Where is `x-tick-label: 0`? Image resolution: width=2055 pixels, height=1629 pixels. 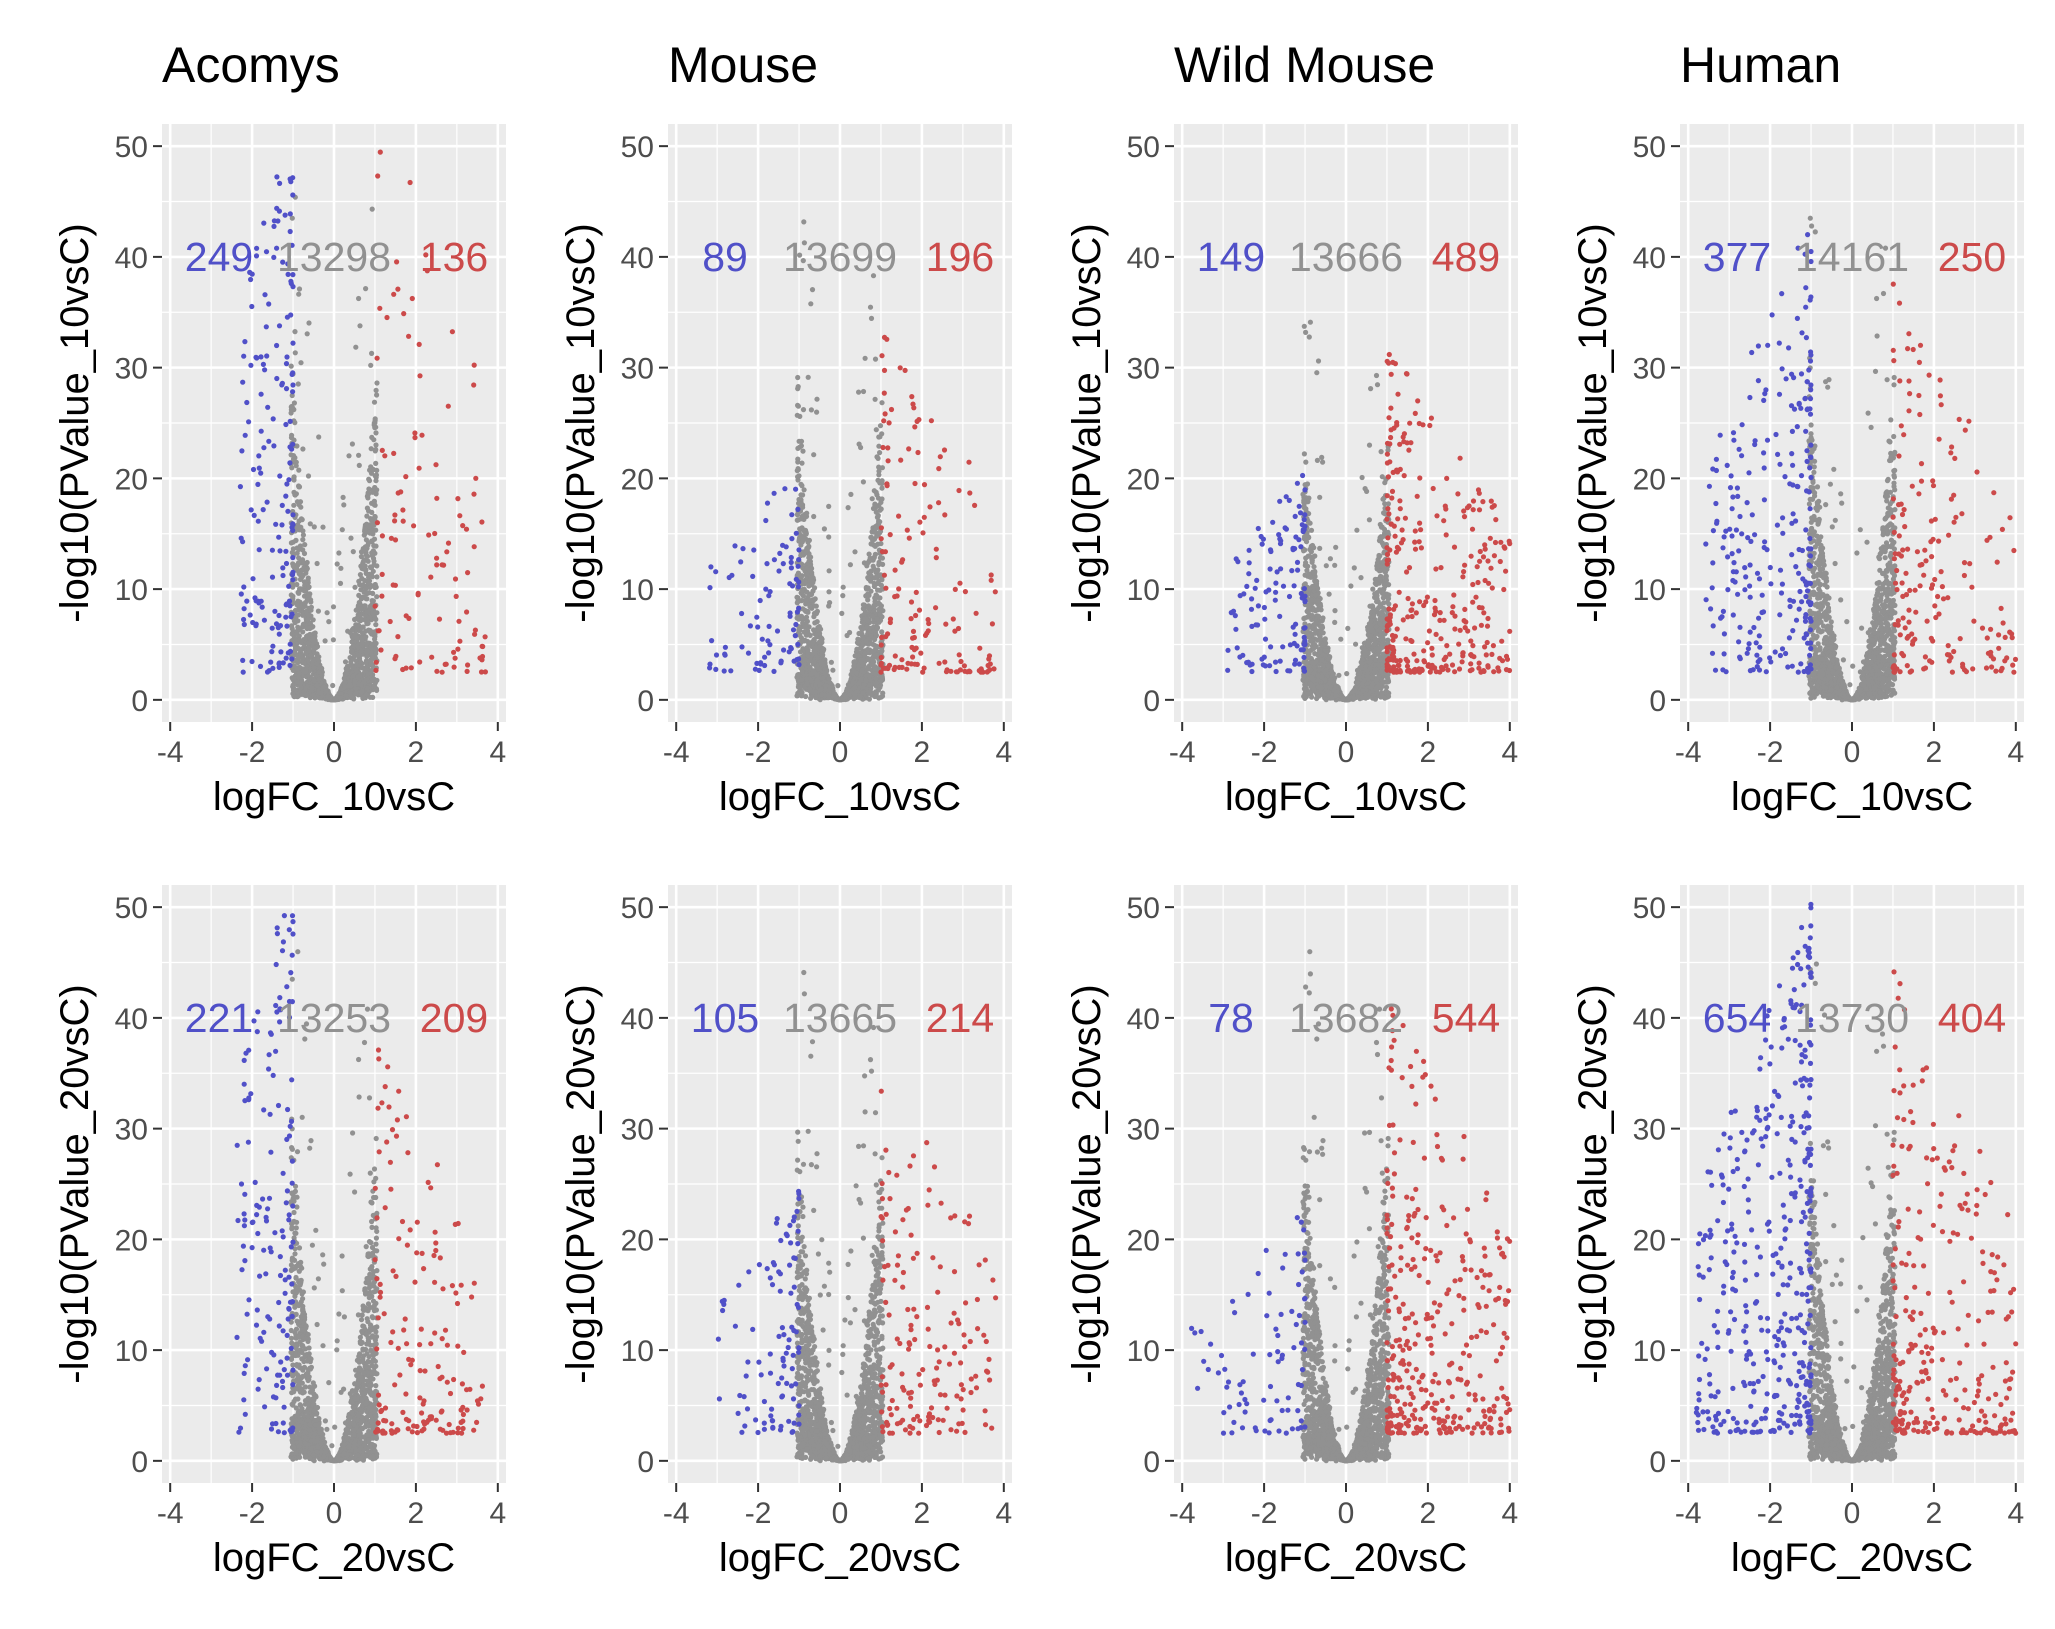 x-tick-label: 0 is located at coordinates (1346, 752).